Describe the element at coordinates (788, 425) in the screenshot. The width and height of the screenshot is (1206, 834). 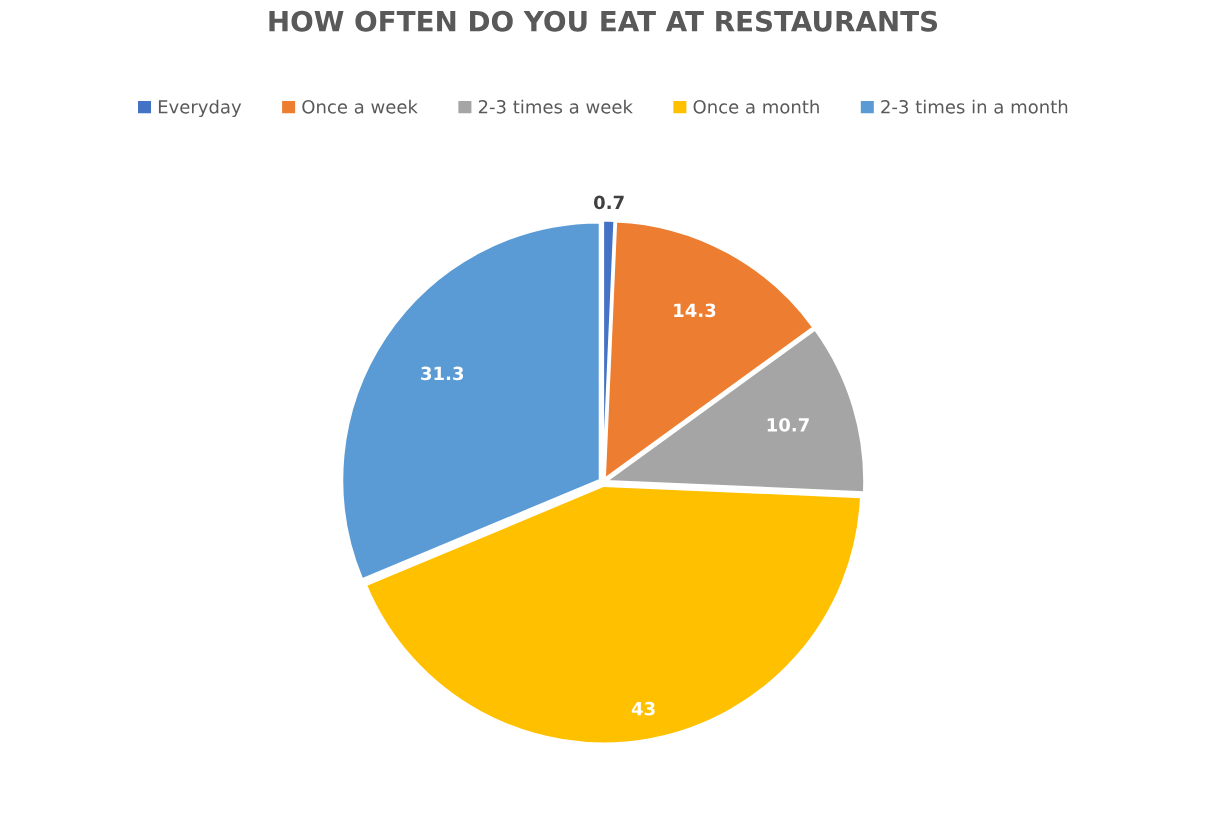
I see `data-label: 10.7` at that location.